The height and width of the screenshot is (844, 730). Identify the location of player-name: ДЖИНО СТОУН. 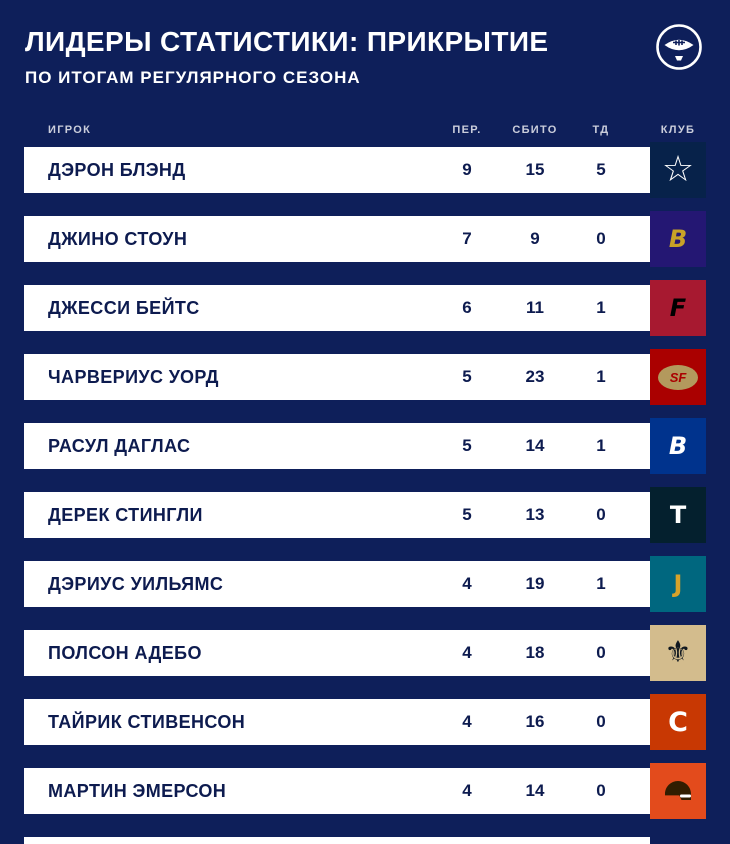
(118, 239).